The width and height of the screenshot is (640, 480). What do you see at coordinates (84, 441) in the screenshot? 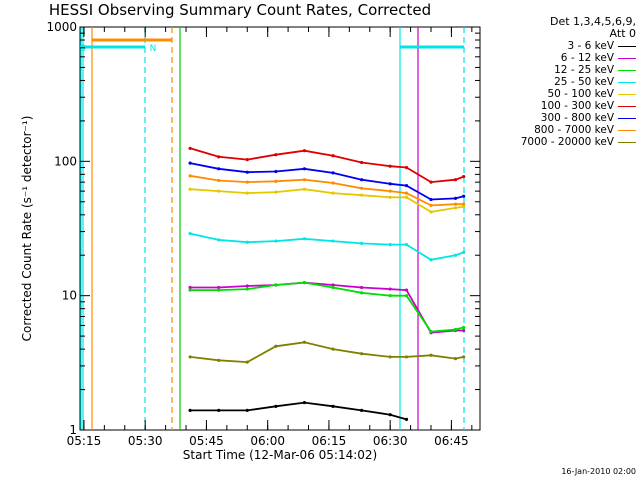
I see `x-tick-label: 05:15` at bounding box center [84, 441].